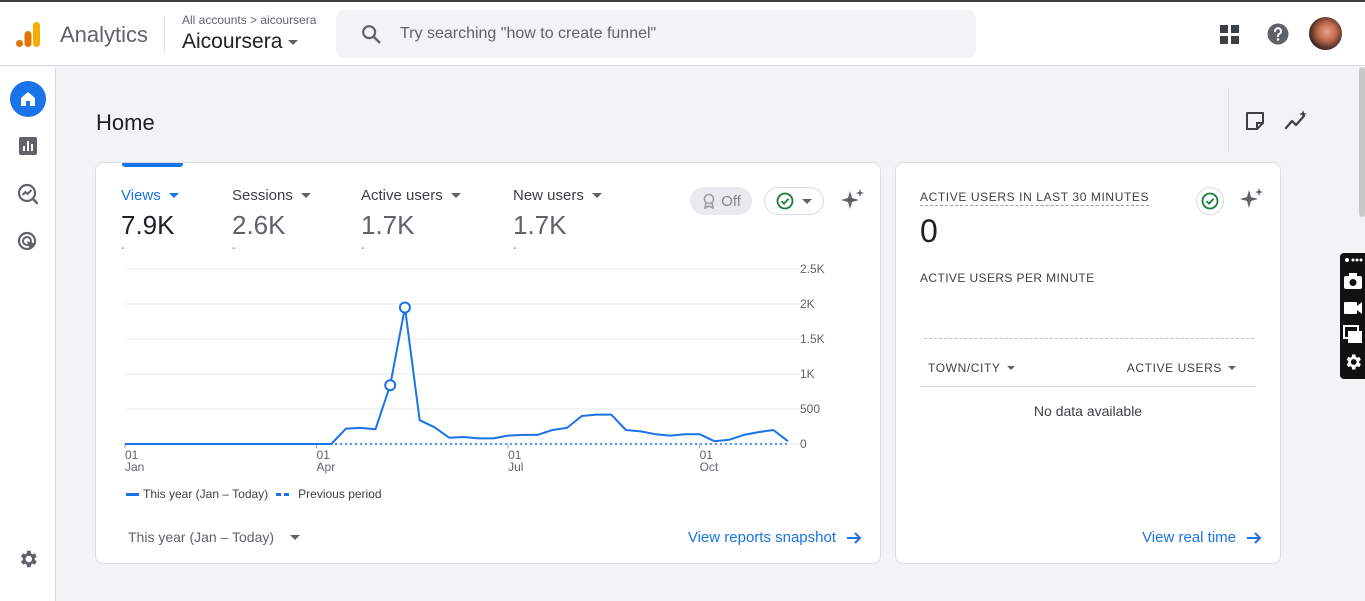 The height and width of the screenshot is (601, 1365). What do you see at coordinates (515, 467) in the screenshot?
I see `x-tick-month-label: Jul` at bounding box center [515, 467].